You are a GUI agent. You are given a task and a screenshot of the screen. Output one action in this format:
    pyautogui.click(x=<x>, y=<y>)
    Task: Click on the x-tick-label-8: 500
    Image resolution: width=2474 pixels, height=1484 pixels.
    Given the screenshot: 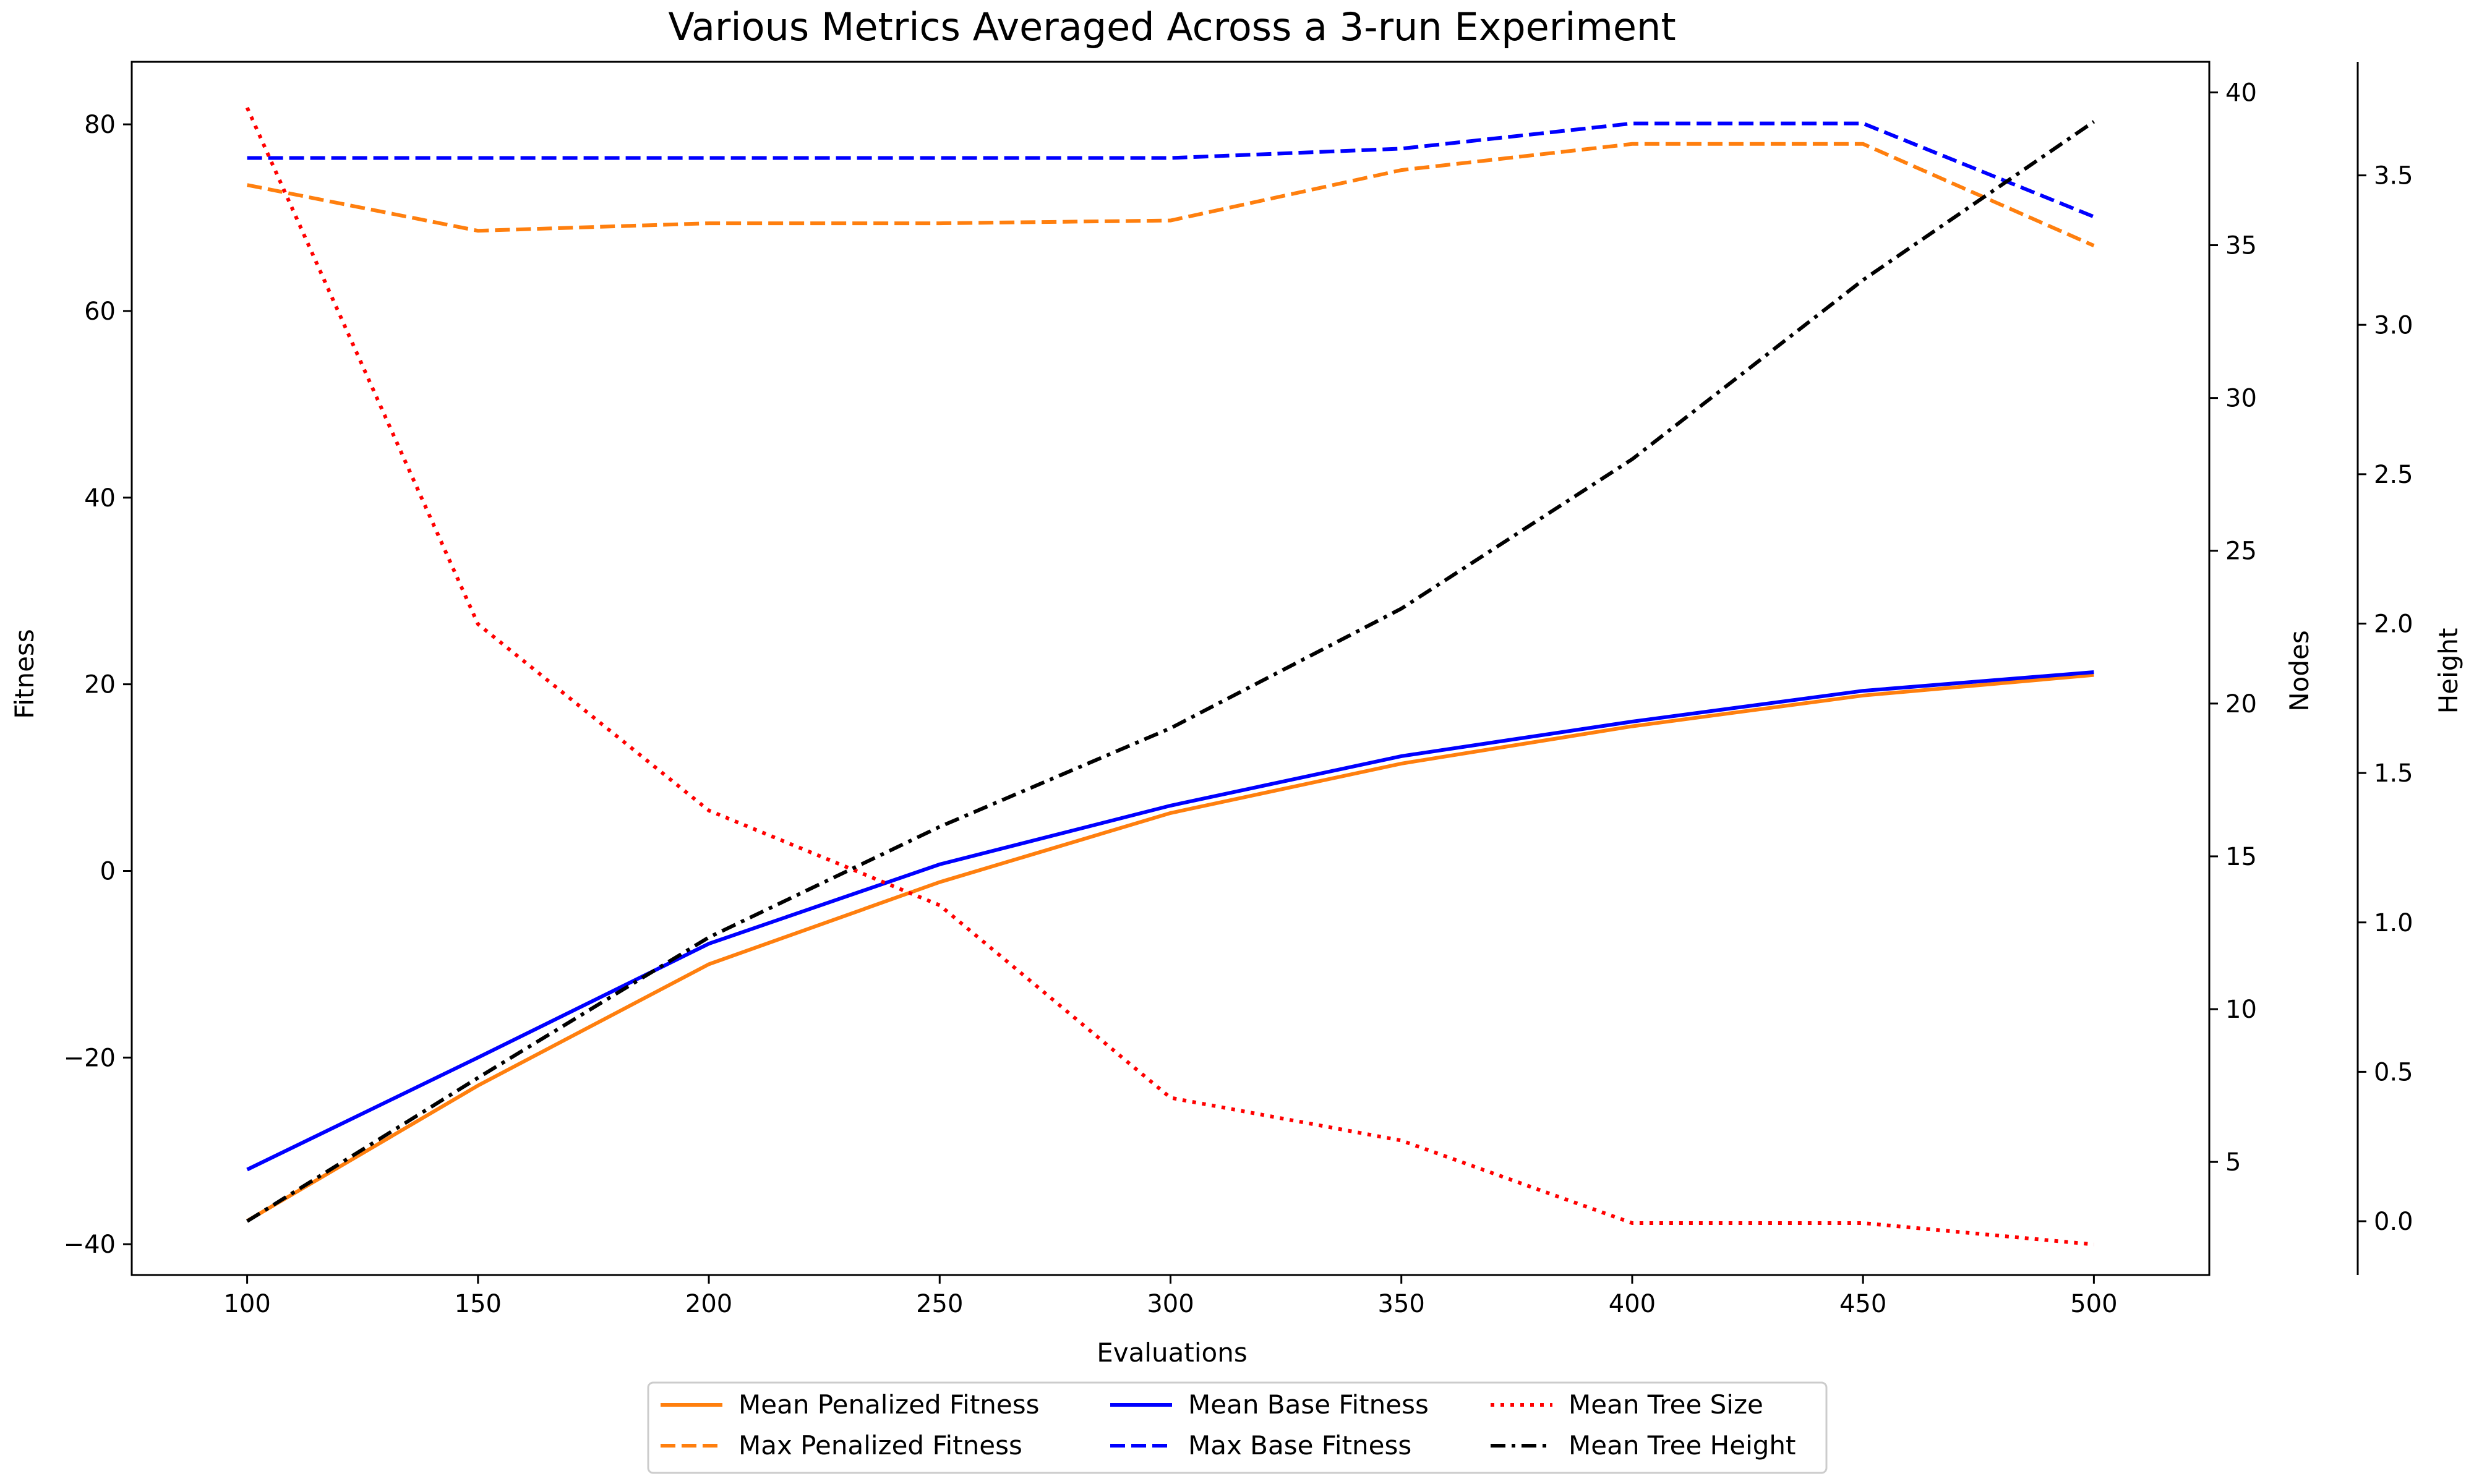 What is the action you would take?
    pyautogui.click(x=2093, y=1304)
    